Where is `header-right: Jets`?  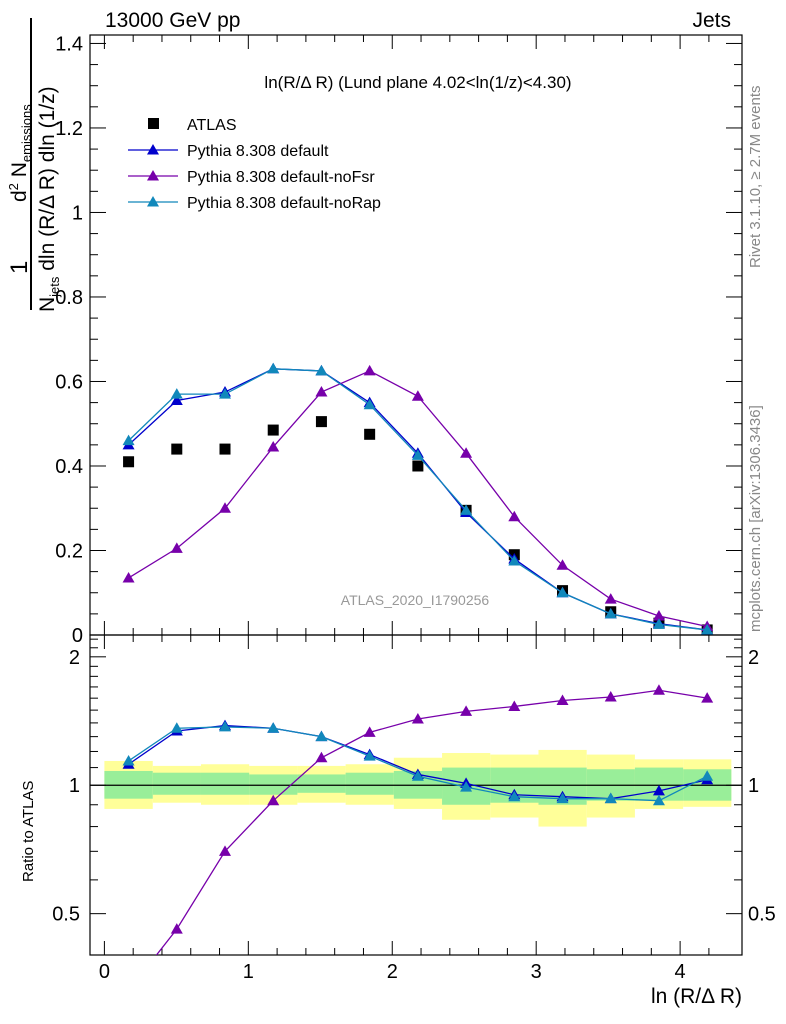
header-right: Jets is located at coordinates (711, 20).